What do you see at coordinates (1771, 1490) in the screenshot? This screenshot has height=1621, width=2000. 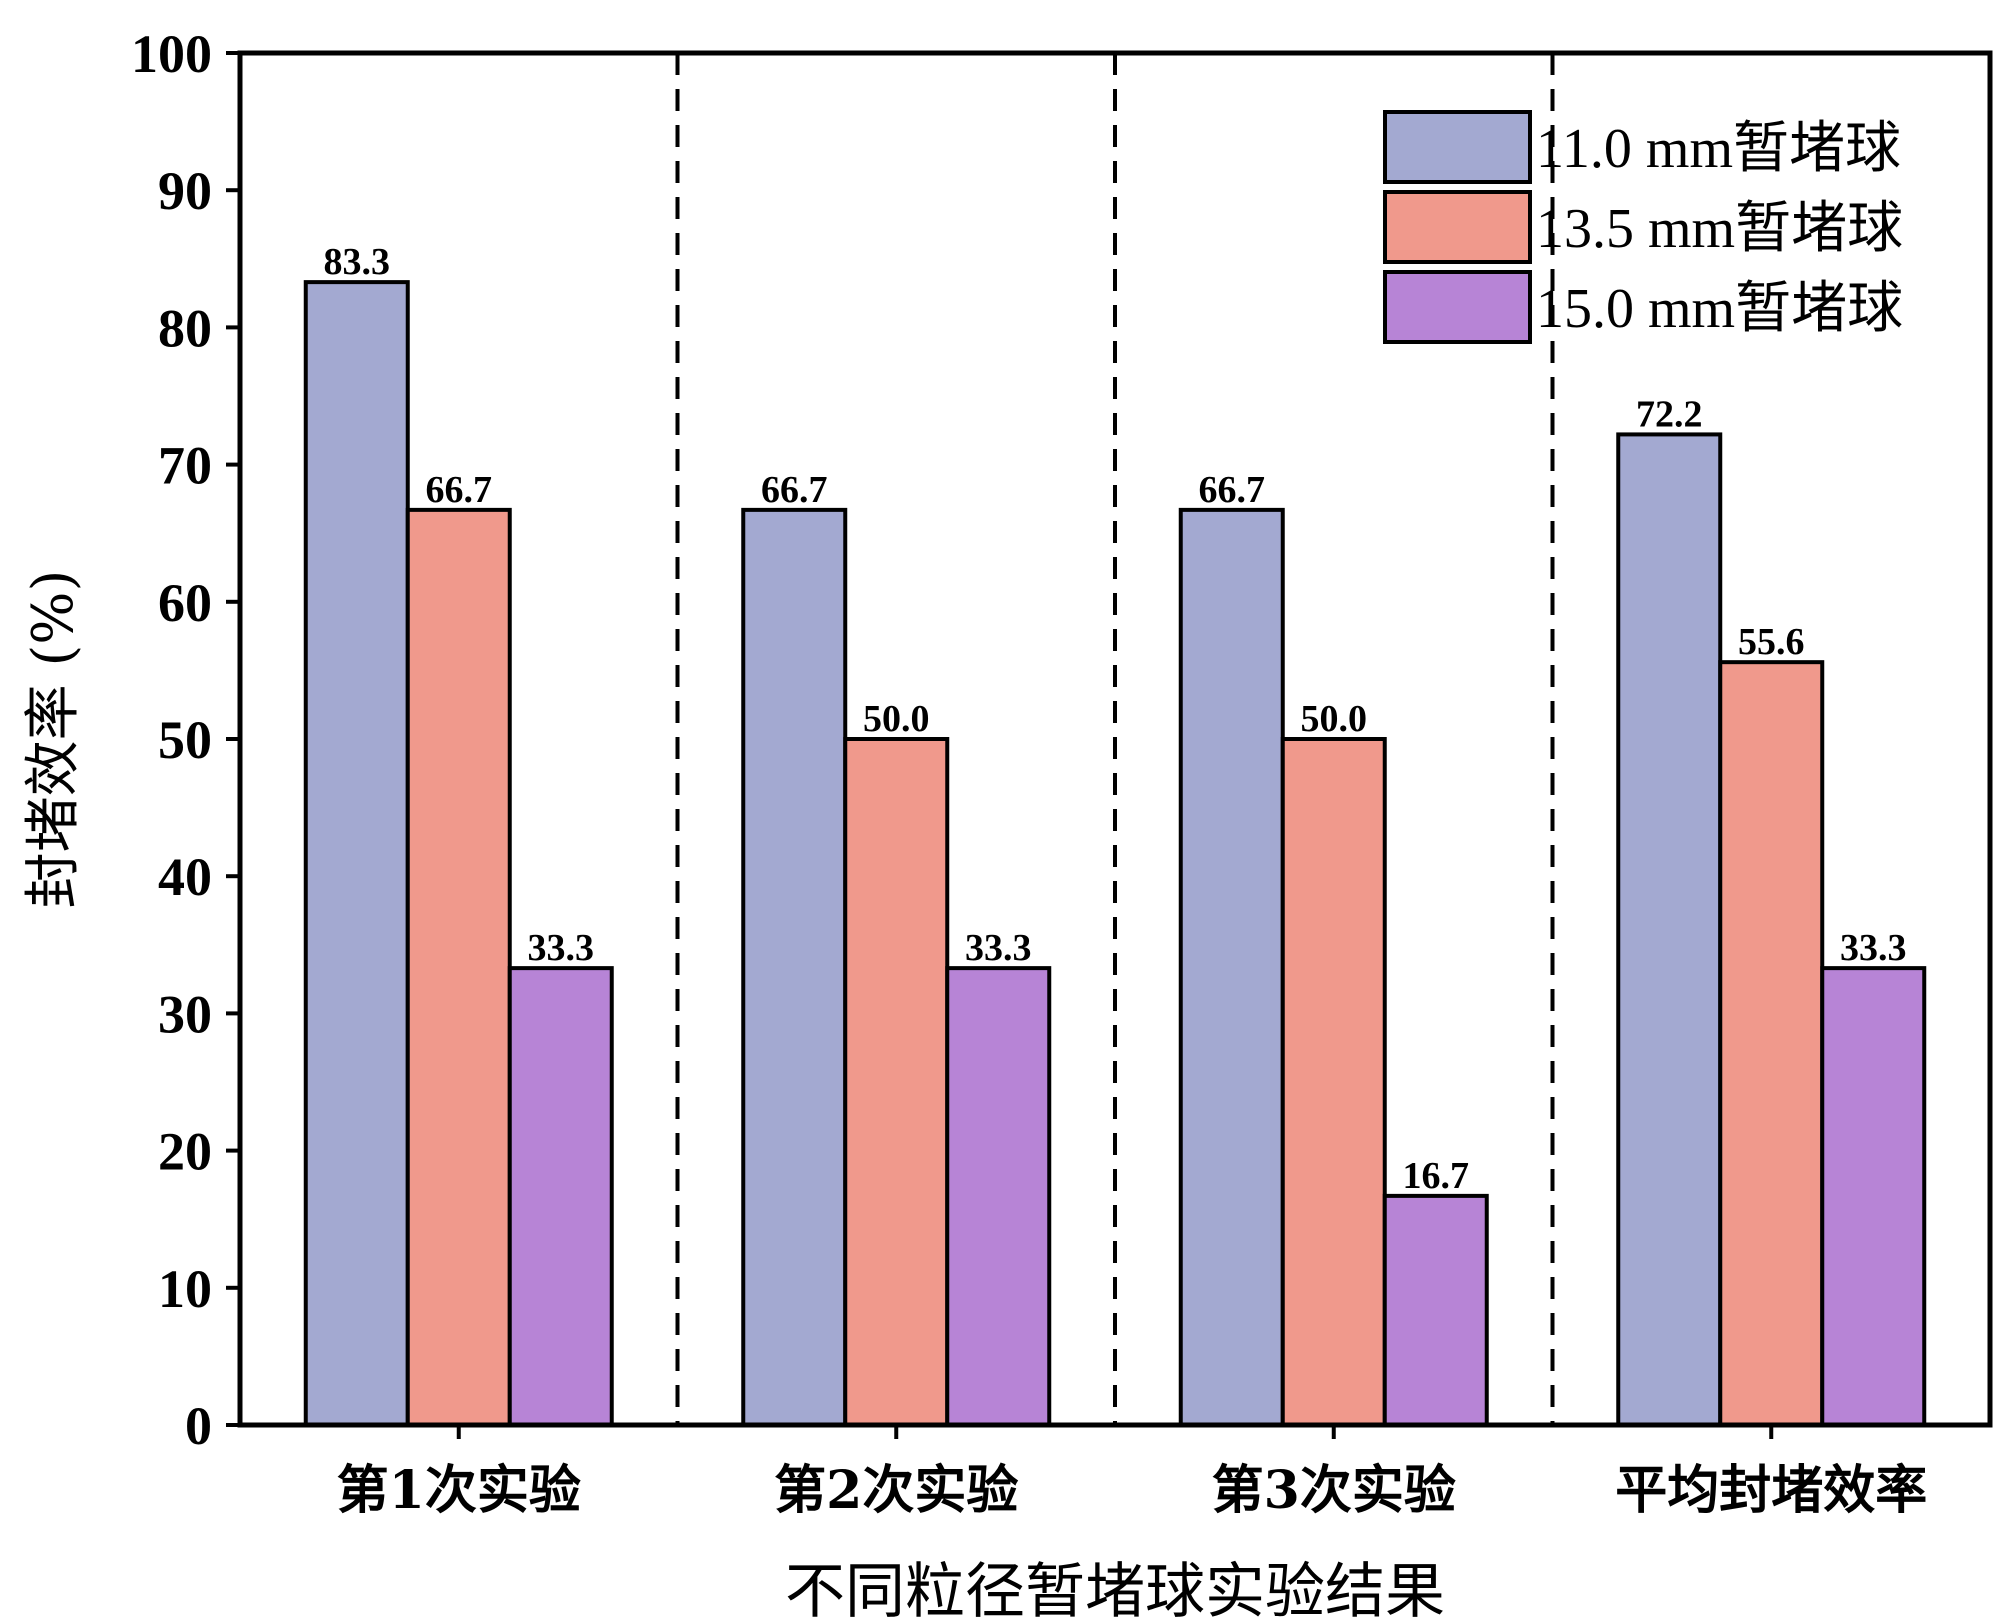 I see `x-tick-label: 平均封堵效率` at bounding box center [1771, 1490].